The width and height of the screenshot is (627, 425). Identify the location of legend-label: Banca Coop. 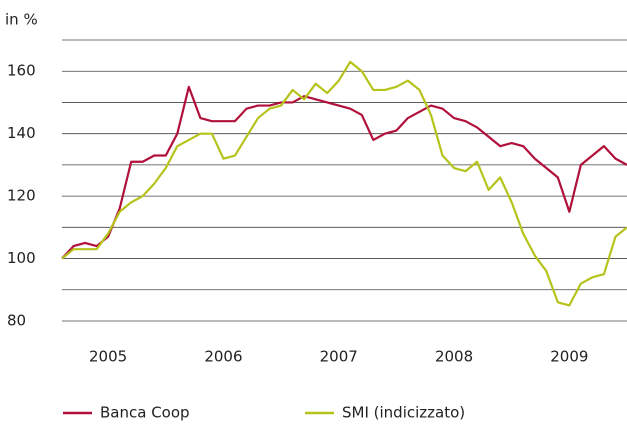
(145, 413).